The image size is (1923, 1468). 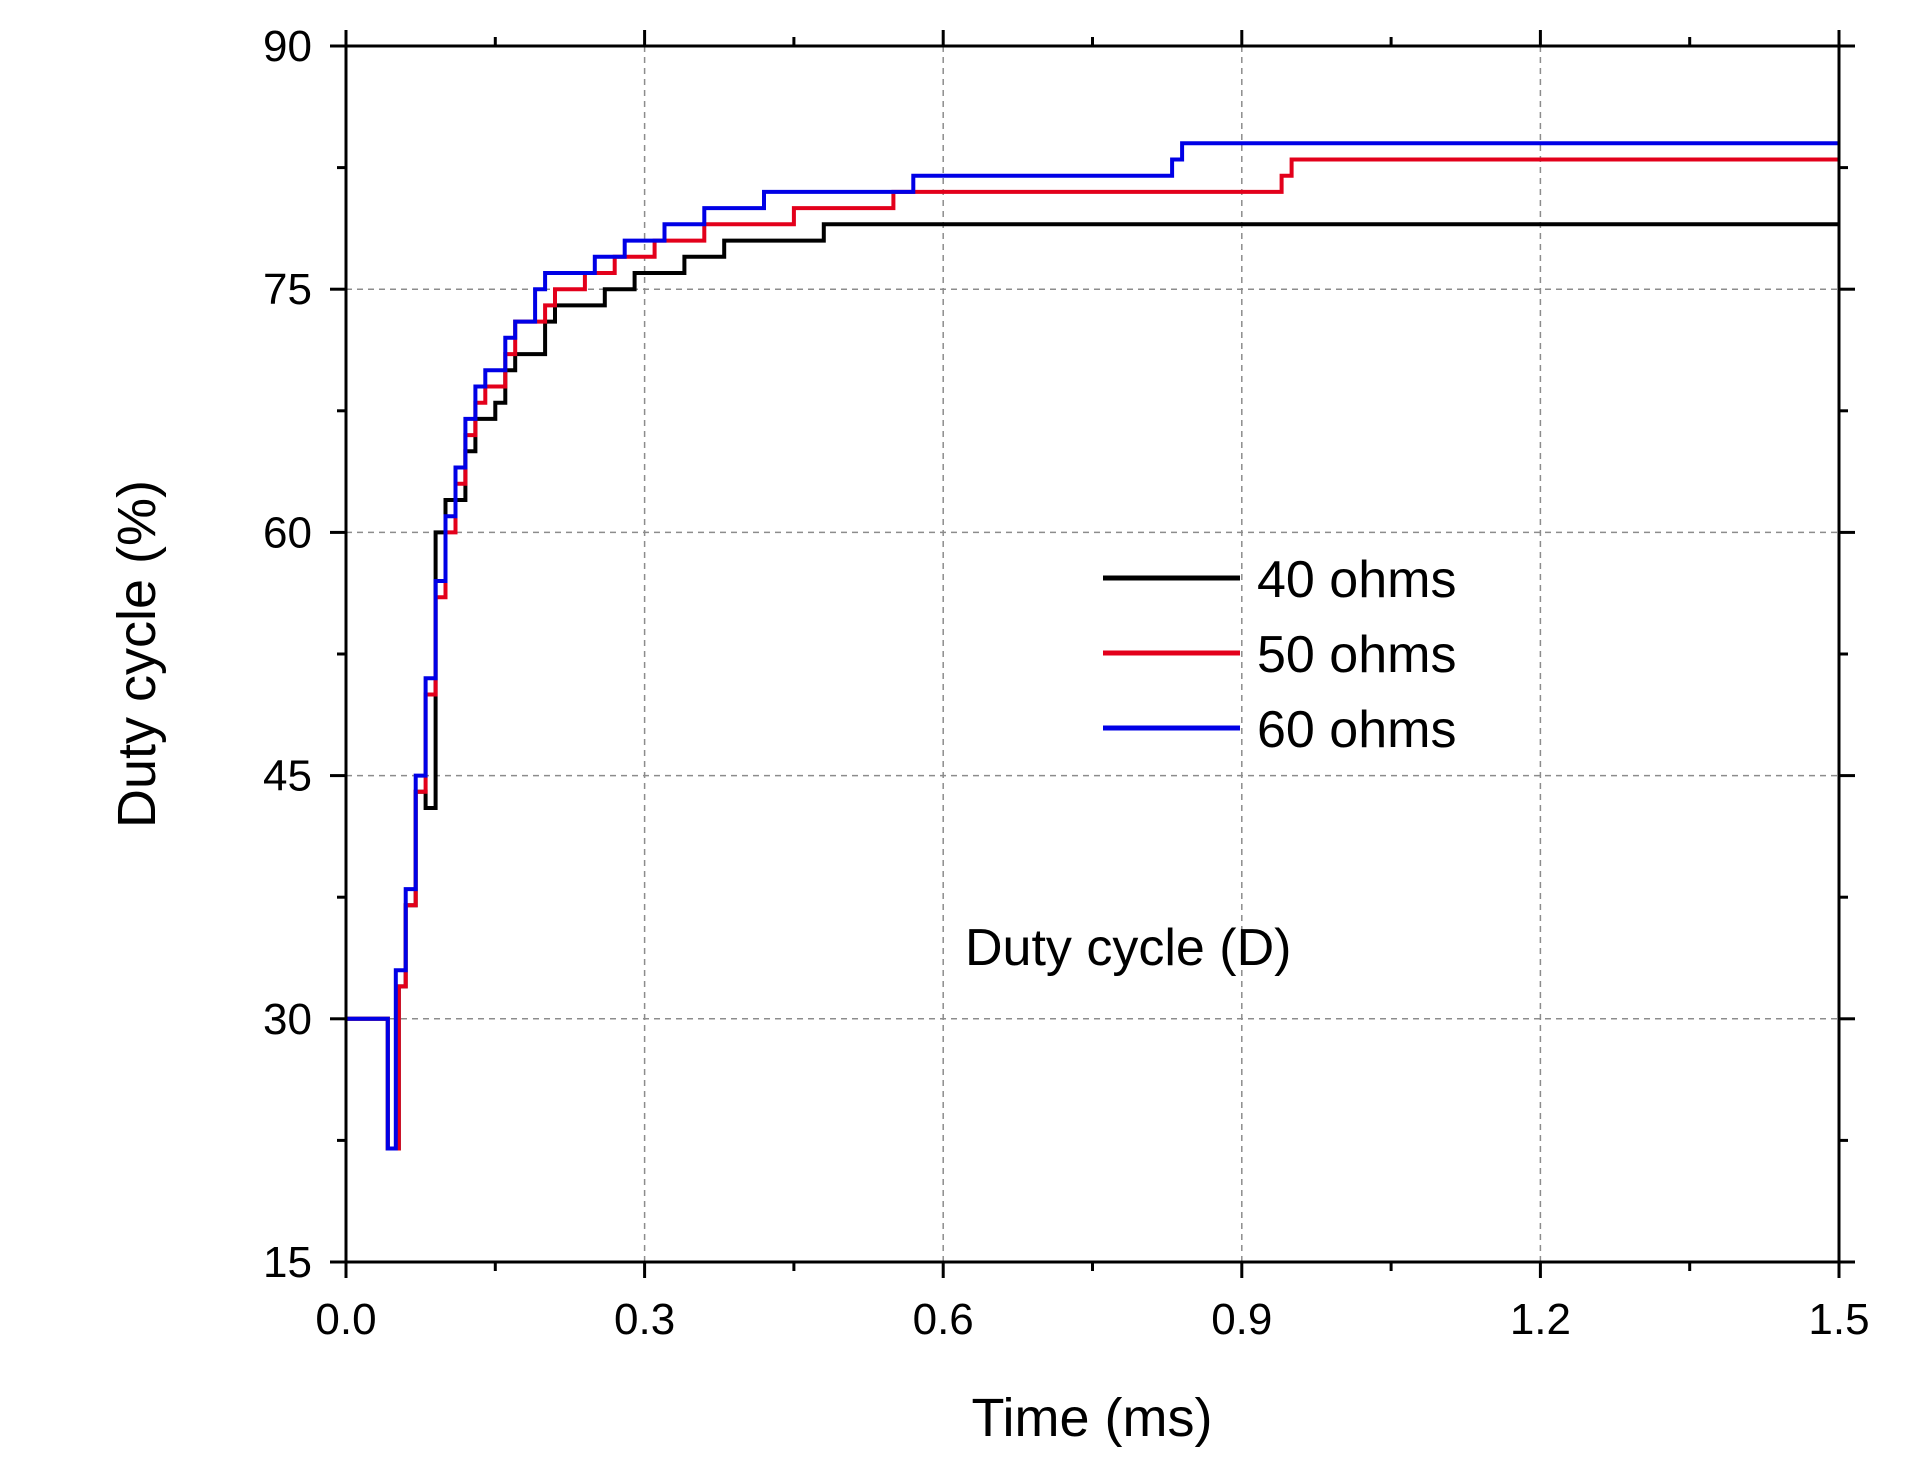 What do you see at coordinates (287, 289) in the screenshot?
I see `y-tick-label: 75` at bounding box center [287, 289].